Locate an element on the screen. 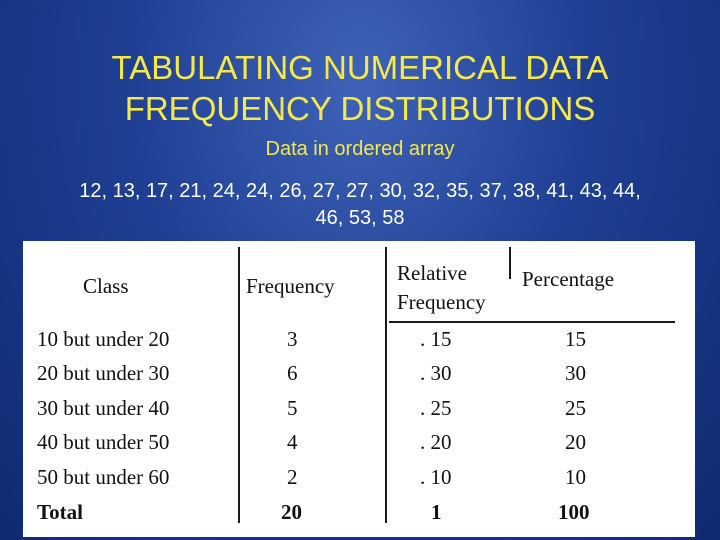 The image size is (720, 540). header-rule-frequency is located at coordinates (239, 385).